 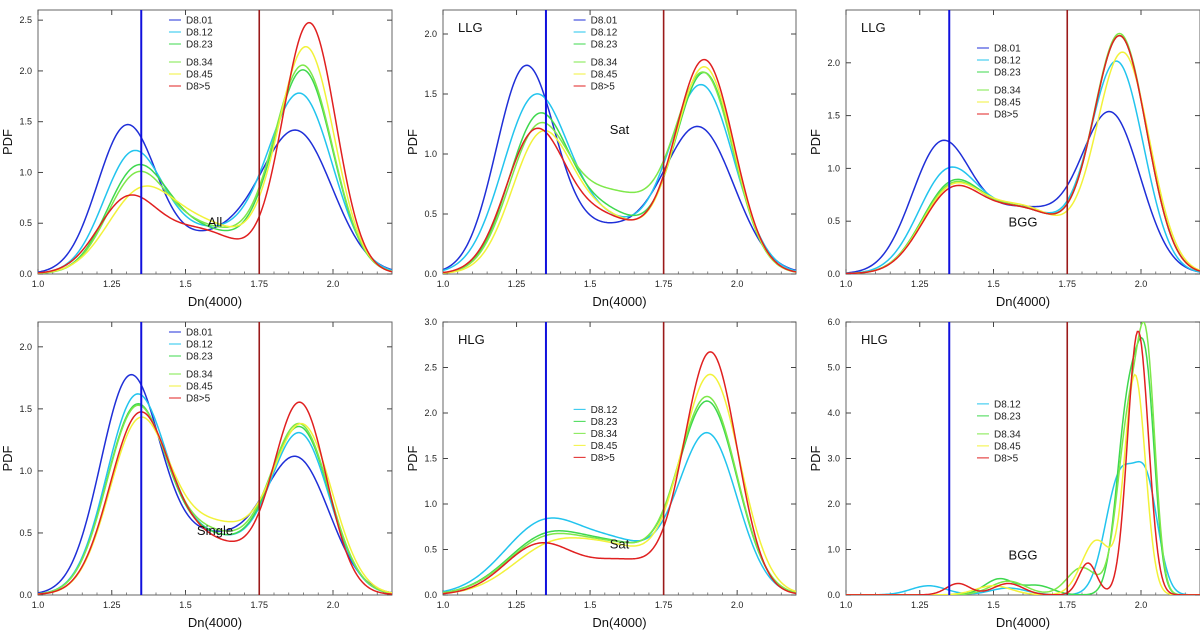 What do you see at coordinates (833, 413) in the screenshot?
I see `y-tick-label: 4.0` at bounding box center [833, 413].